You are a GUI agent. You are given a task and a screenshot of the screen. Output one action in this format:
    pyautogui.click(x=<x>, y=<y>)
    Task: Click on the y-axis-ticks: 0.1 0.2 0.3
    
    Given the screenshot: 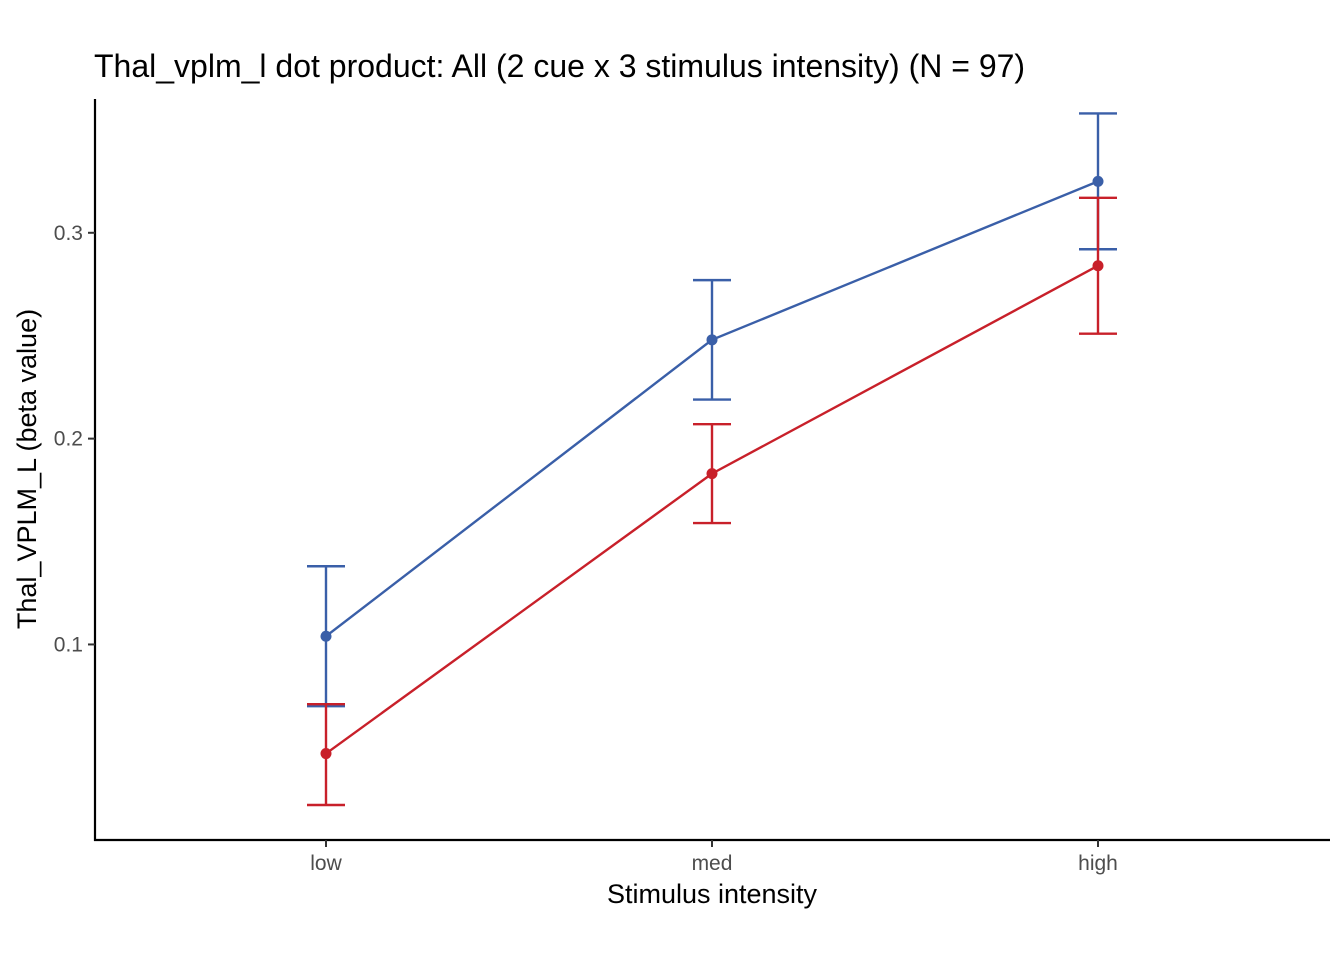 What is the action you would take?
    pyautogui.click(x=74, y=439)
    